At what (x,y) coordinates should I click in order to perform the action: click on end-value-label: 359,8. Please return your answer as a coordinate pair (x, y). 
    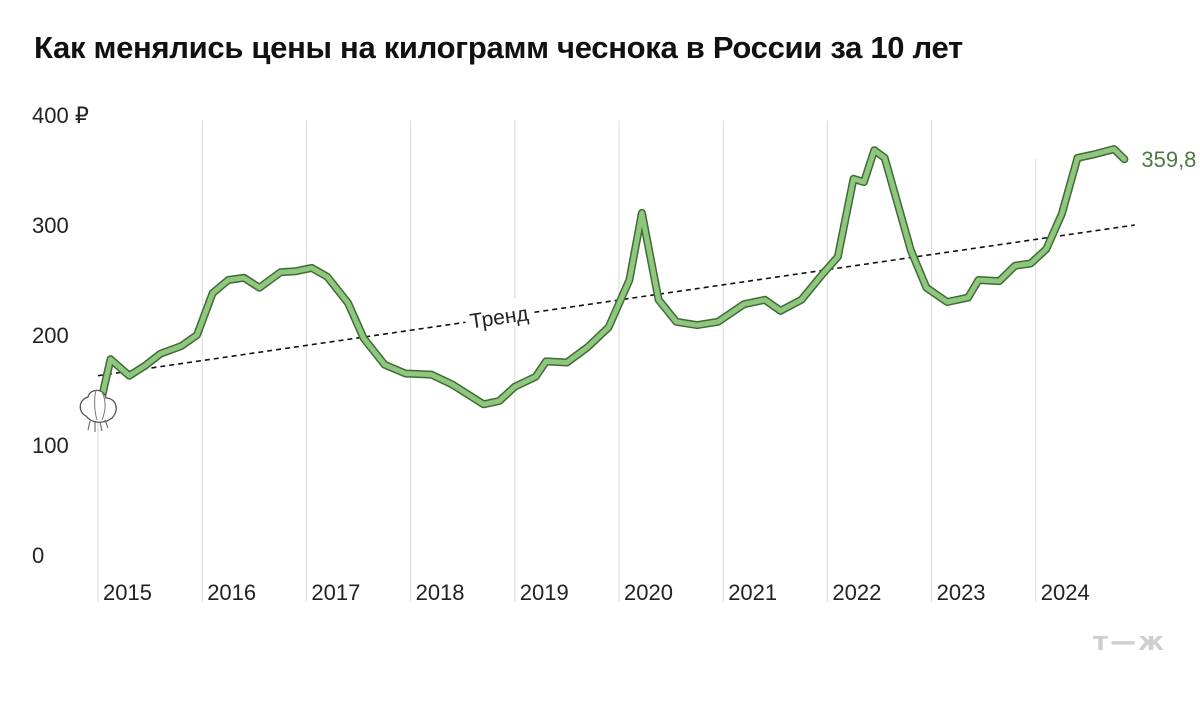
    Looking at the image, I should click on (1168, 159).